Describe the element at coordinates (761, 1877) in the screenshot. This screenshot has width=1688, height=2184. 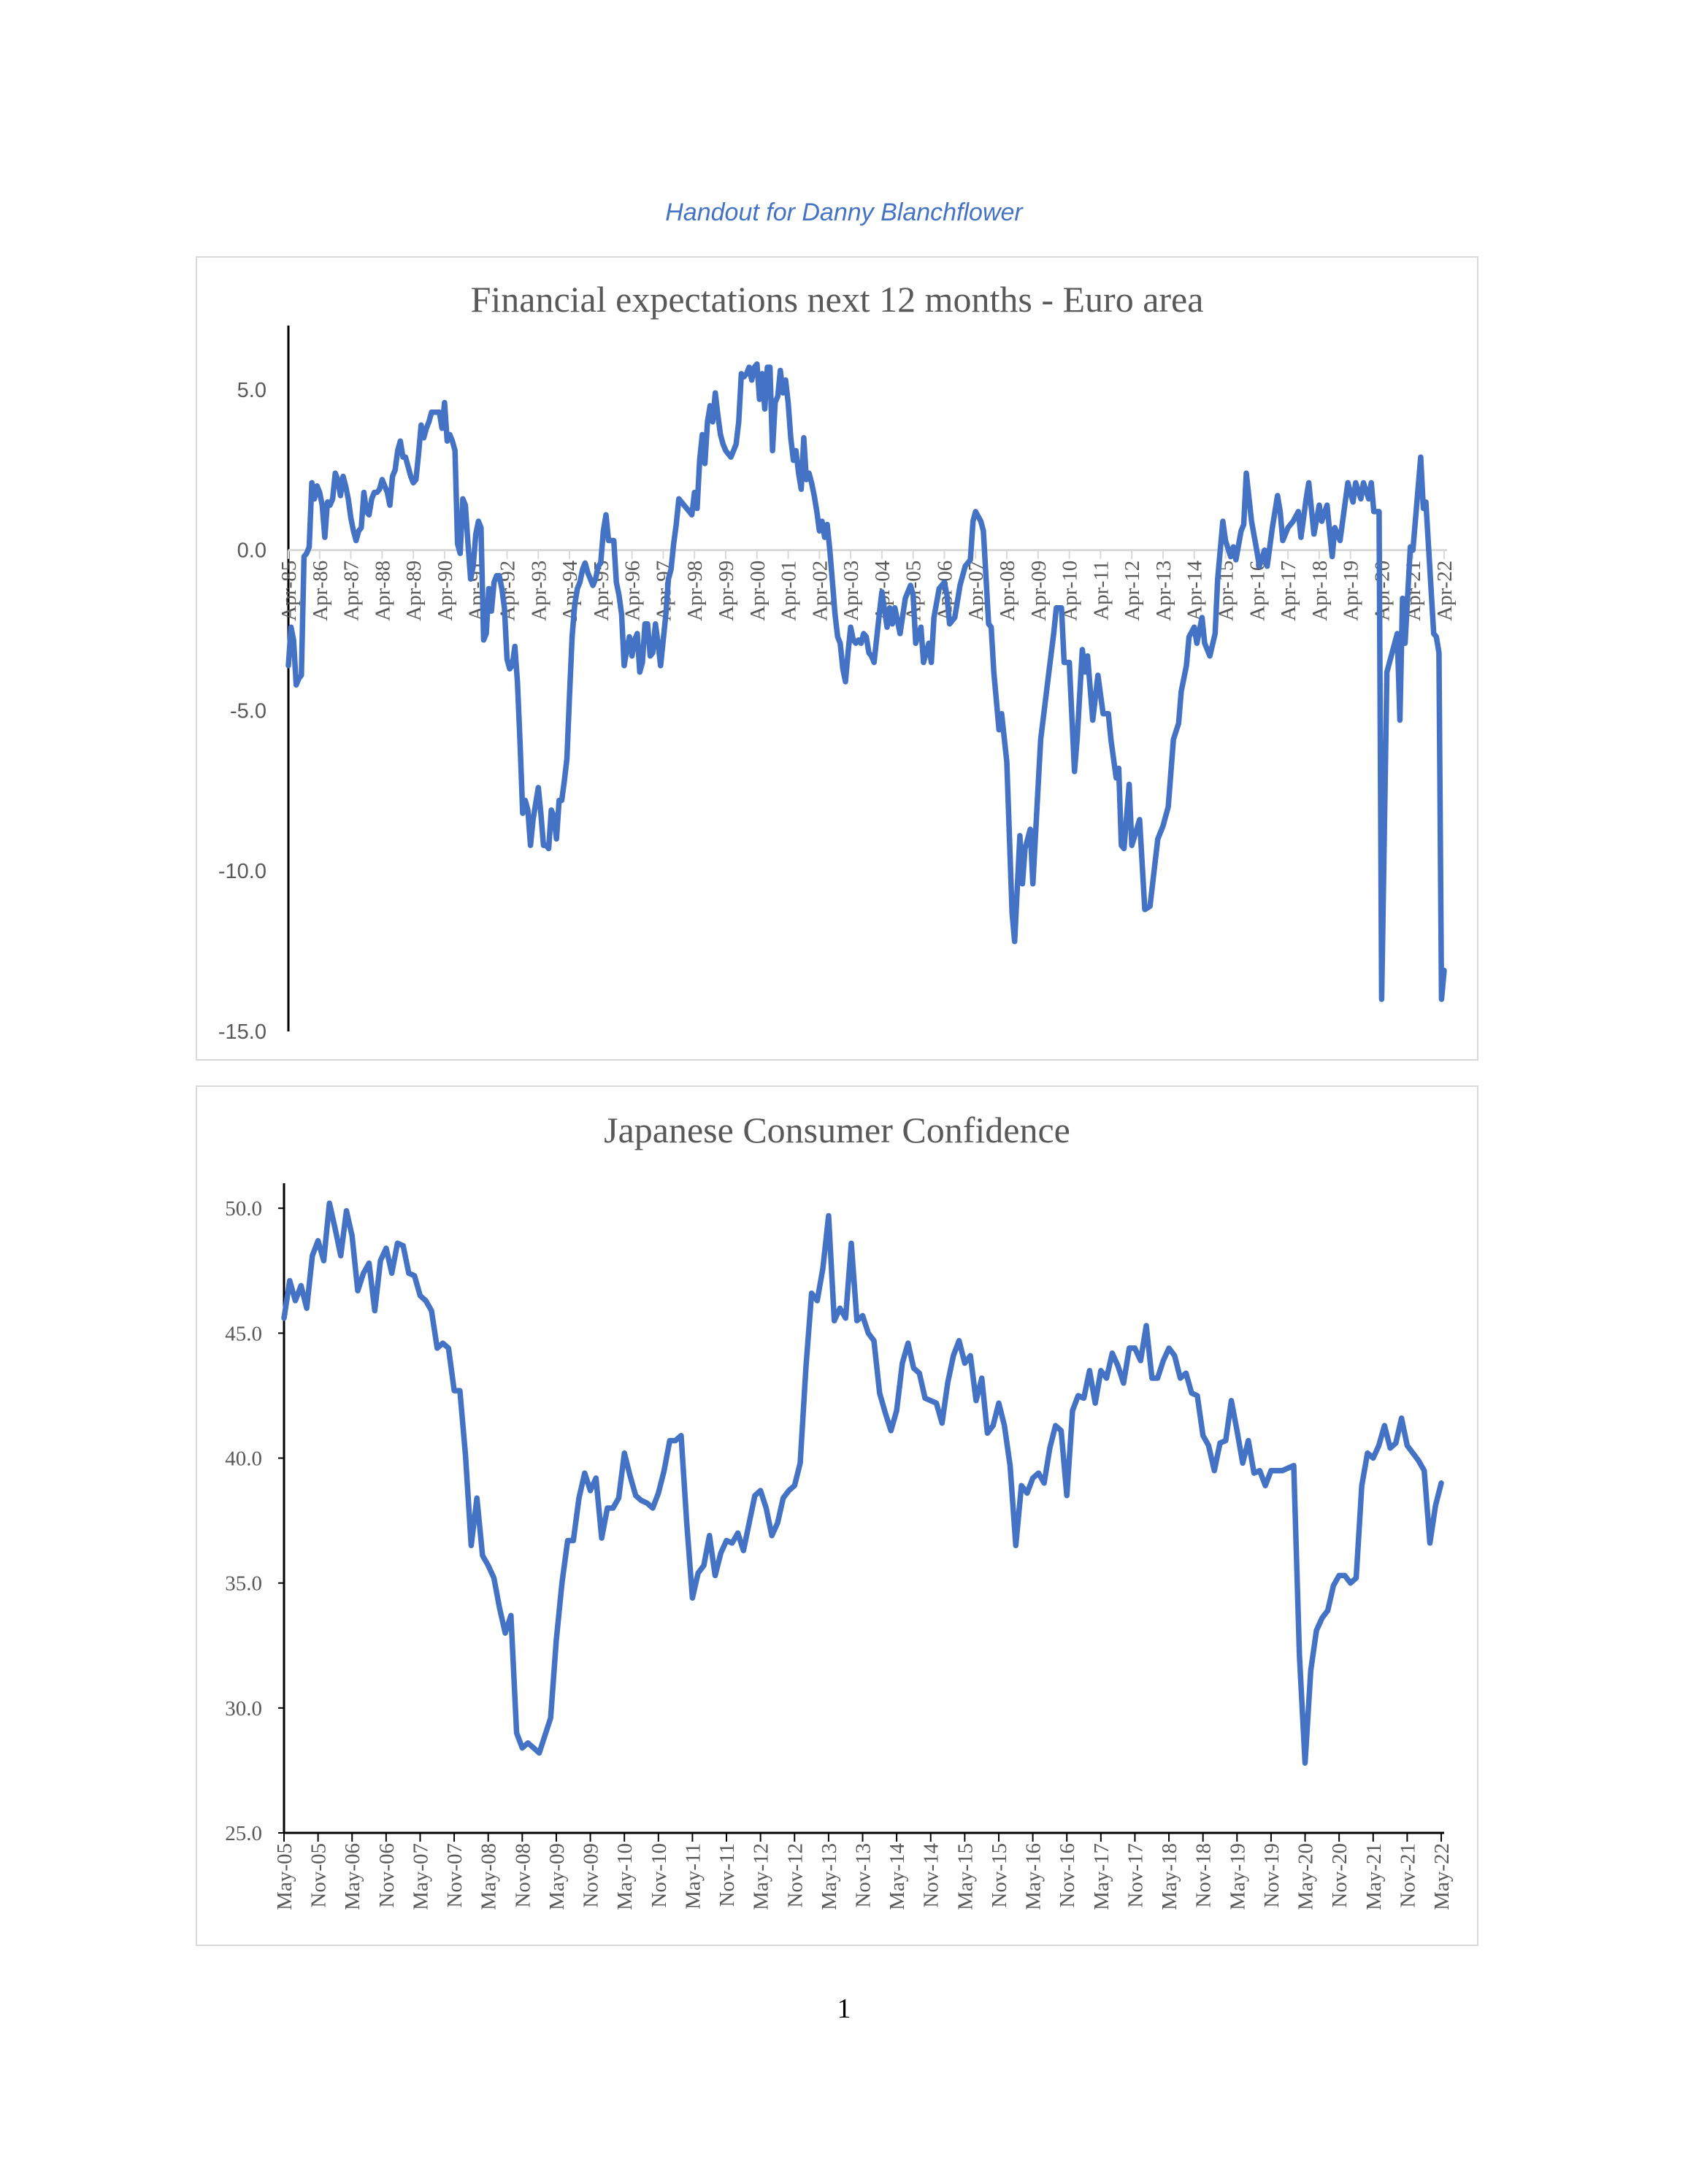
I see `x-tick-label: May-12` at that location.